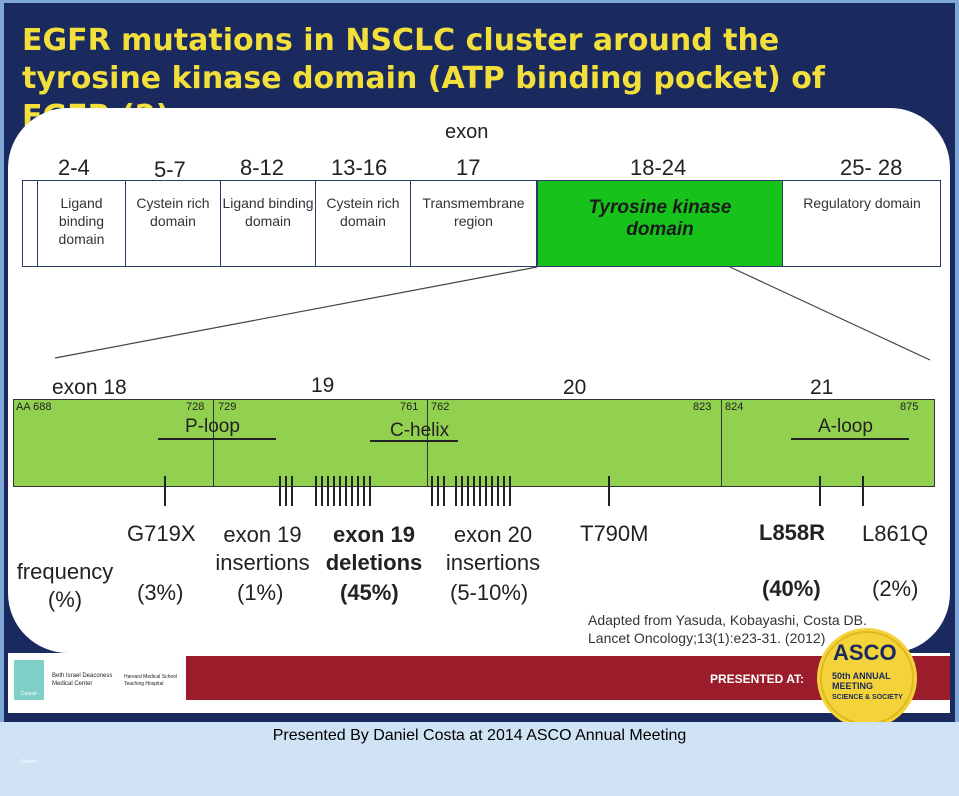  I want to click on motif-a-loop: A-loop, so click(845, 426).